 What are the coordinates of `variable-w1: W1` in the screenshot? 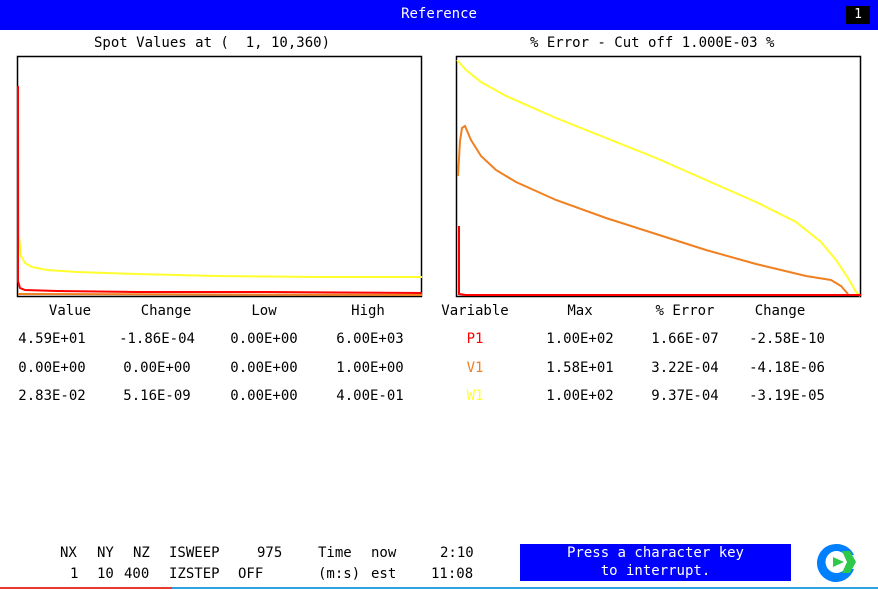 It's located at (475, 396).